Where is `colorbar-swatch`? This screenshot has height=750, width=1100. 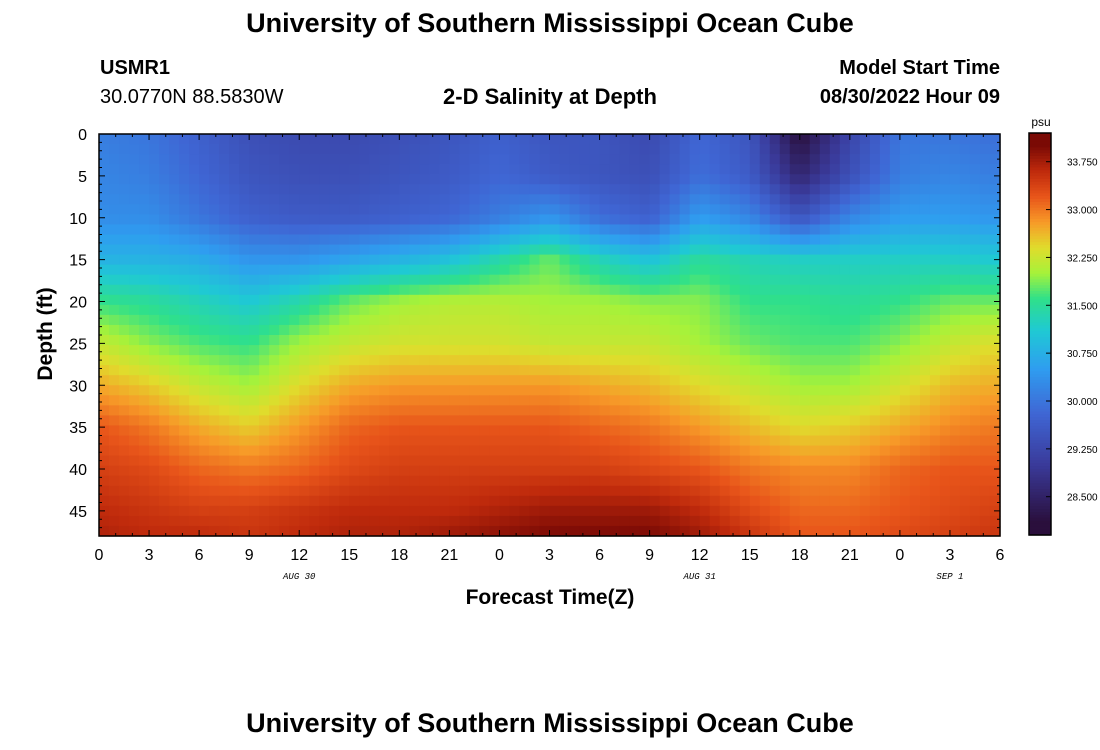 colorbar-swatch is located at coordinates (1040, 261).